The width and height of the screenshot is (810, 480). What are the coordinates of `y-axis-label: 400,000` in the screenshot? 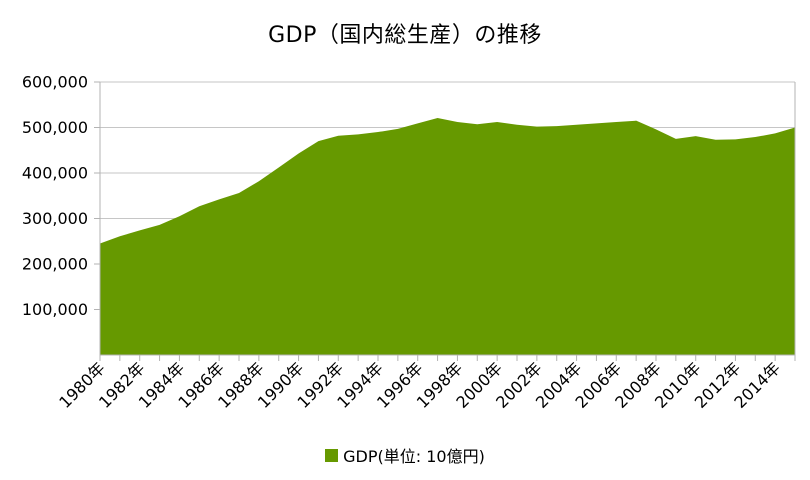 It's located at (55, 173).